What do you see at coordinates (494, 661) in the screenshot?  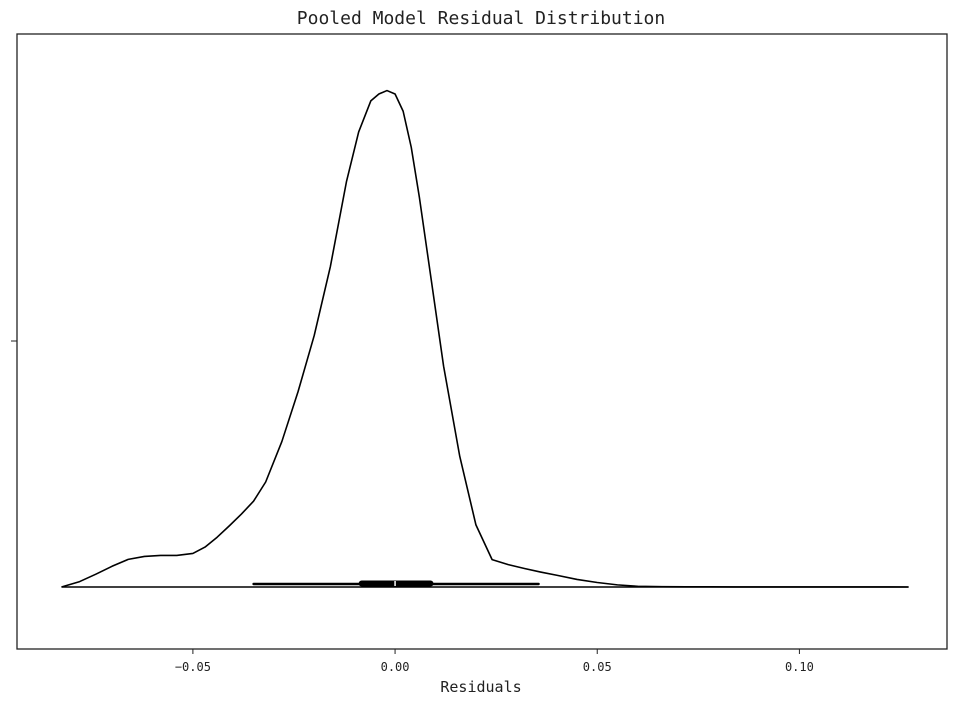 I see `x-axis: −0.05 0.00 0.05 0.10` at bounding box center [494, 661].